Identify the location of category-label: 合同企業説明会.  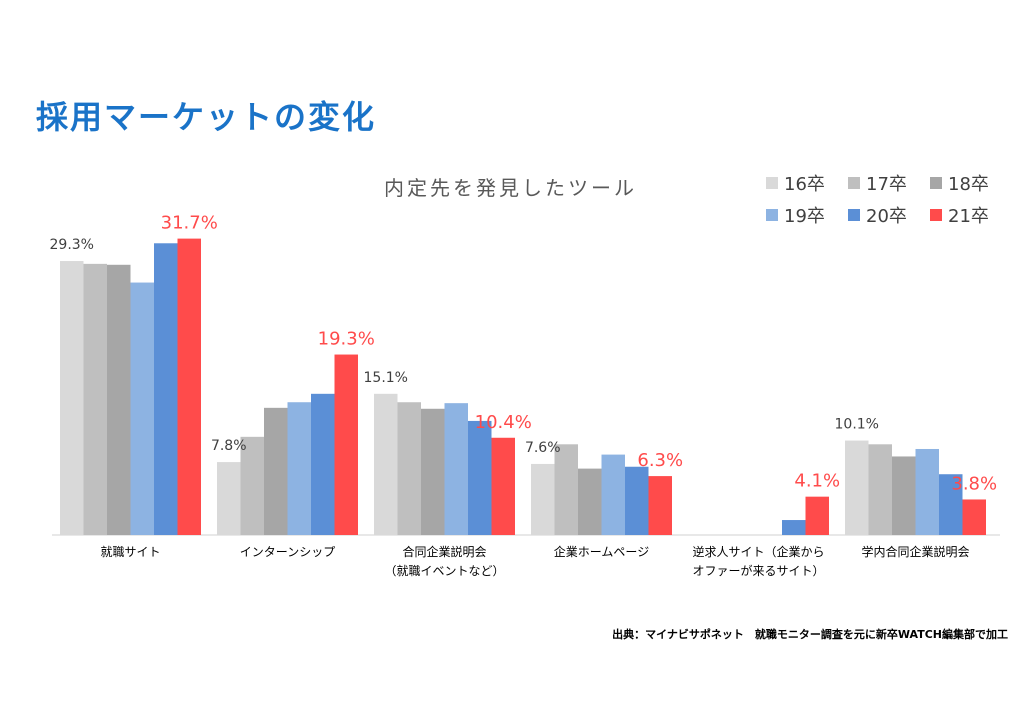
(444, 551).